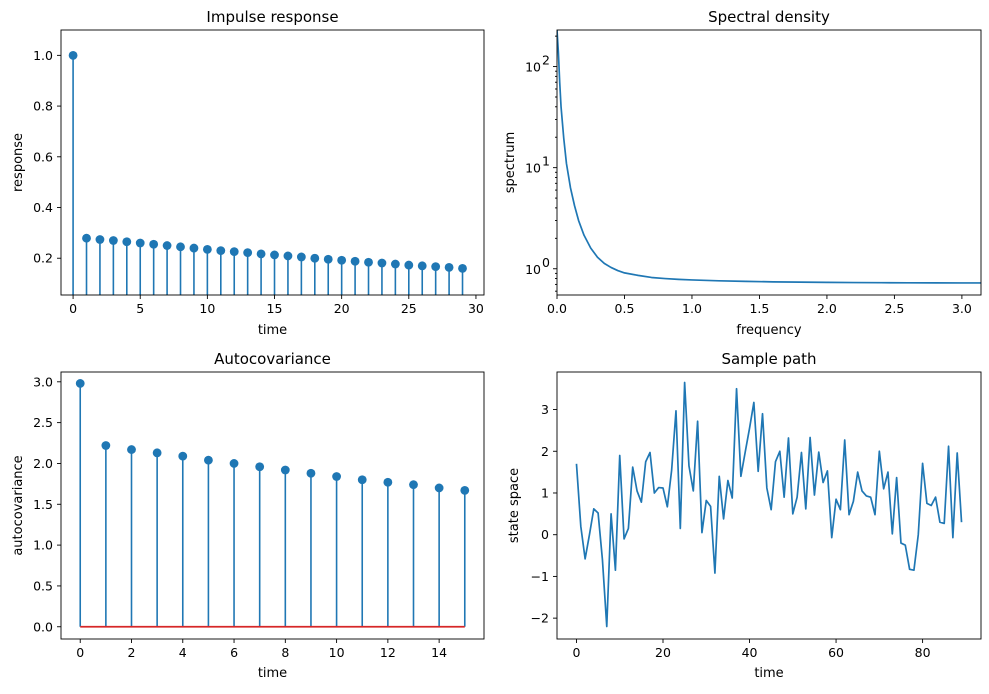  Describe the element at coordinates (43, 585) in the screenshot. I see `y-tick-label: 0.5` at that location.